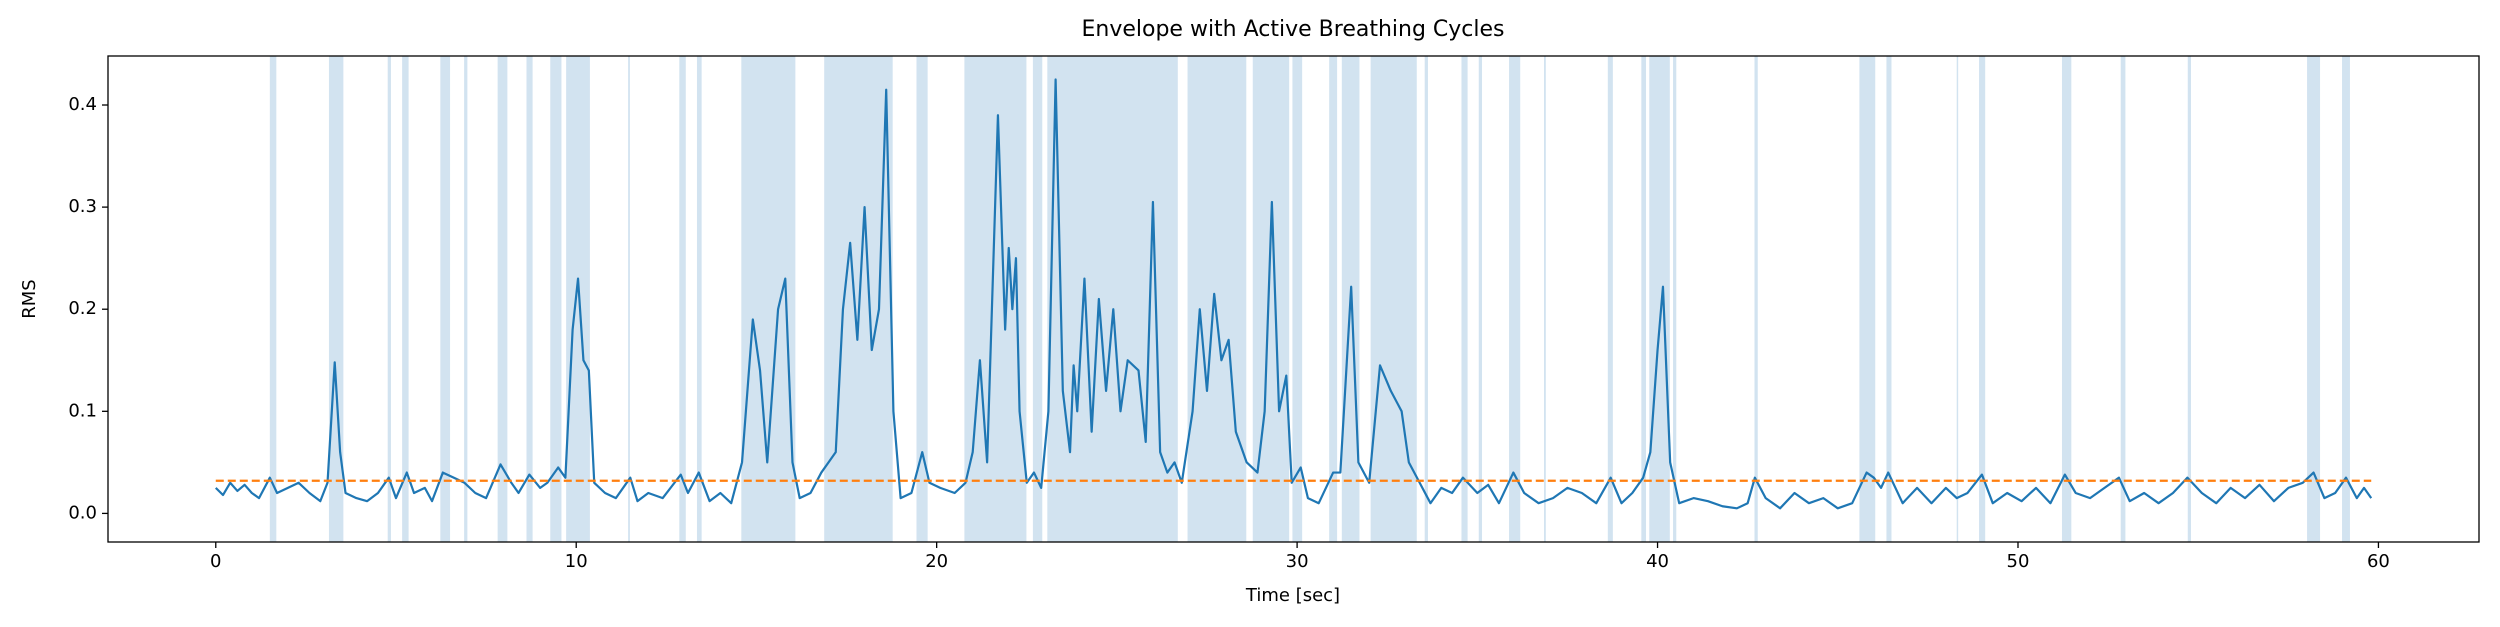 The height and width of the screenshot is (627, 2500). I want to click on x-tick-label: 20, so click(936, 561).